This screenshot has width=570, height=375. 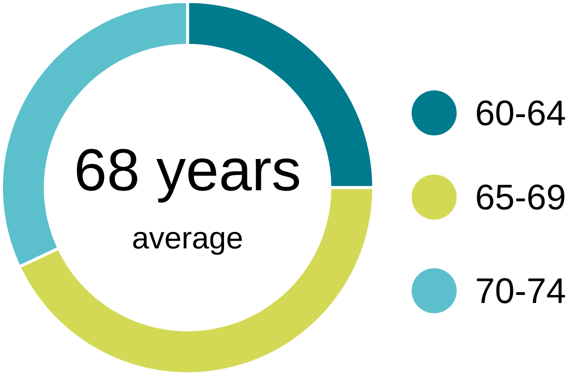 What do you see at coordinates (520, 197) in the screenshot?
I see `legend-label: 65-69` at bounding box center [520, 197].